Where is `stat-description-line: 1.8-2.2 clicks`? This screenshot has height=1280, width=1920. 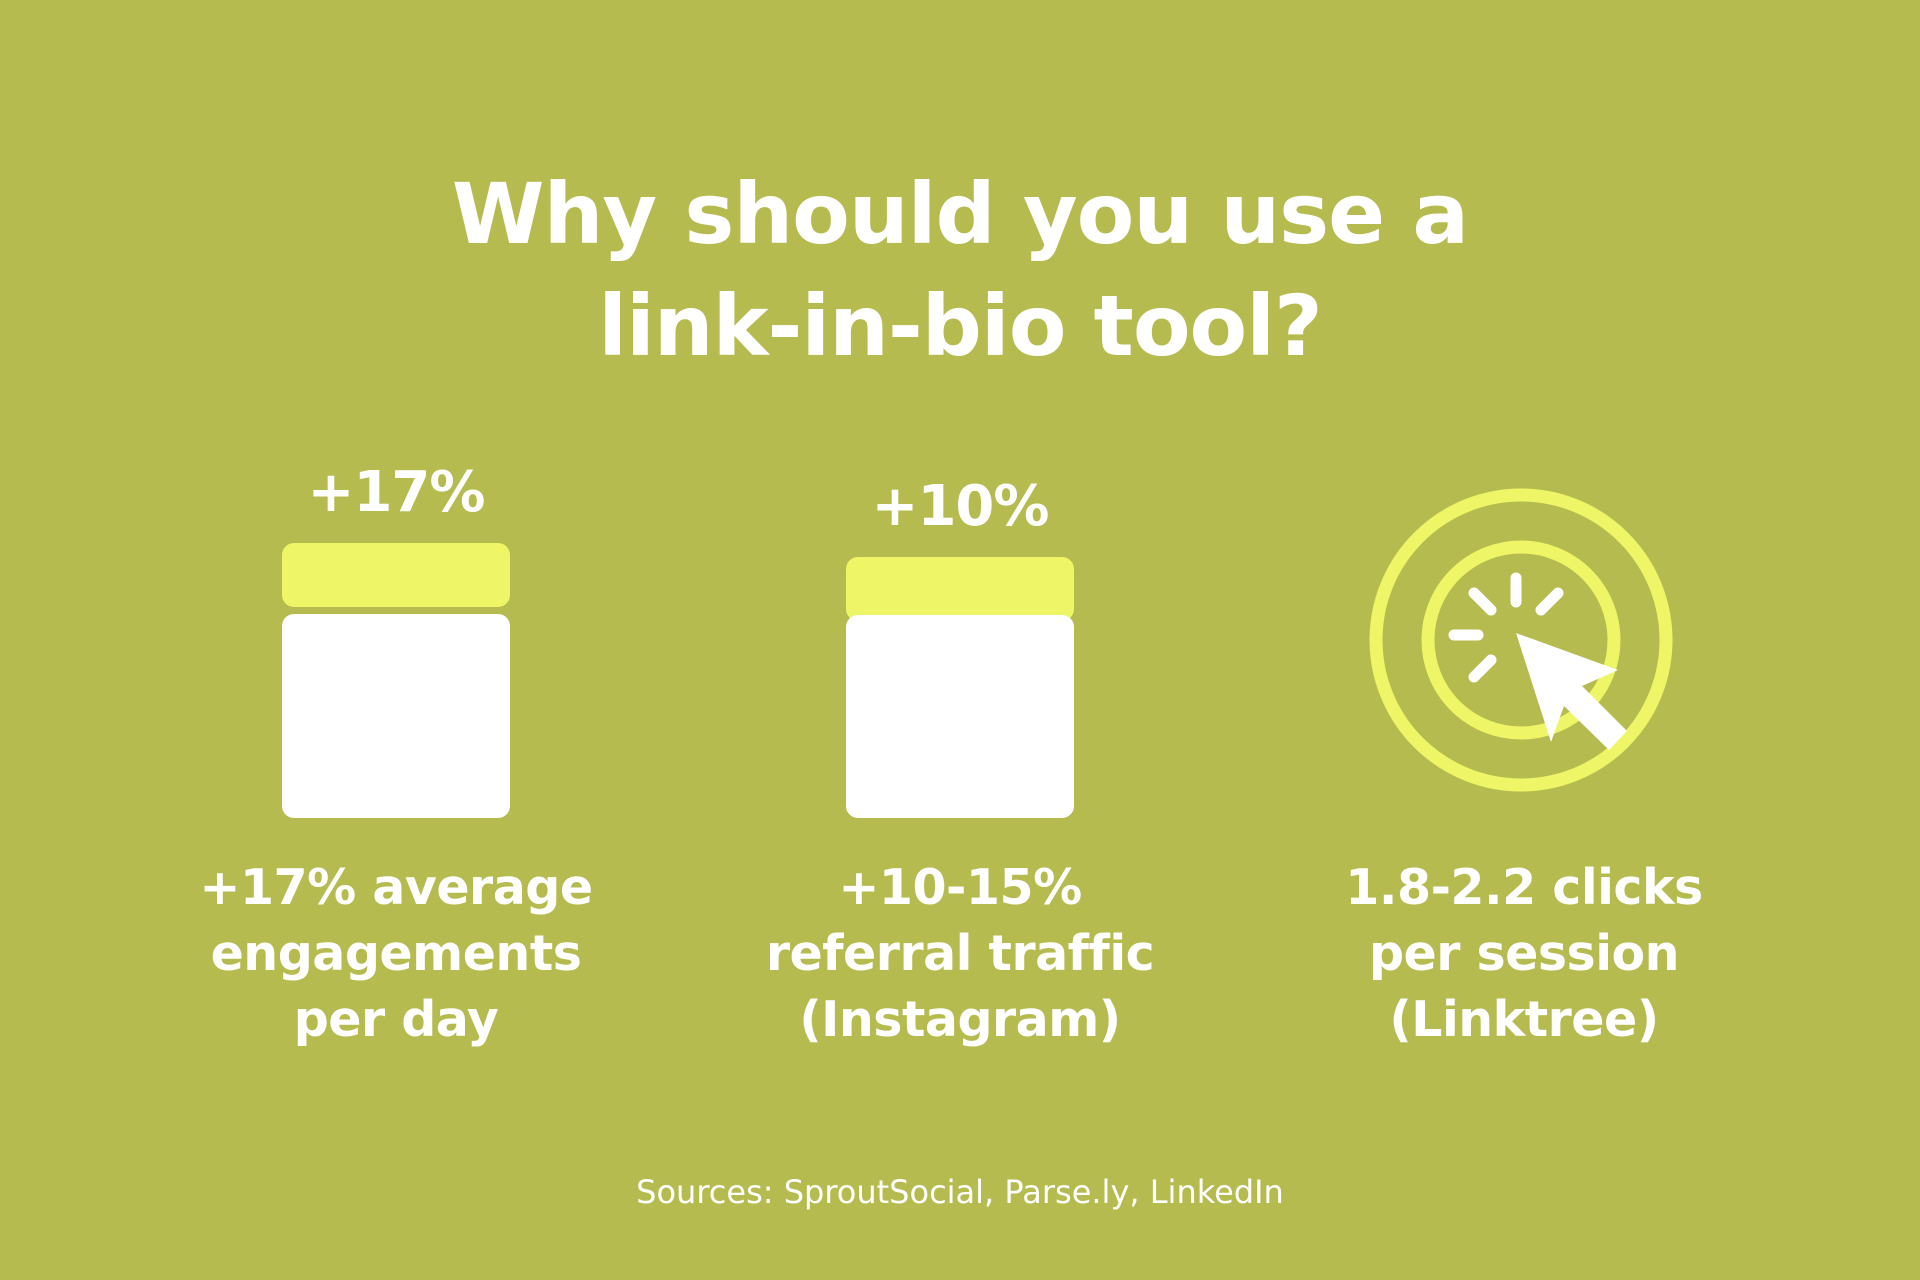
stat-description-line: 1.8-2.2 clicks is located at coordinates (1524, 887).